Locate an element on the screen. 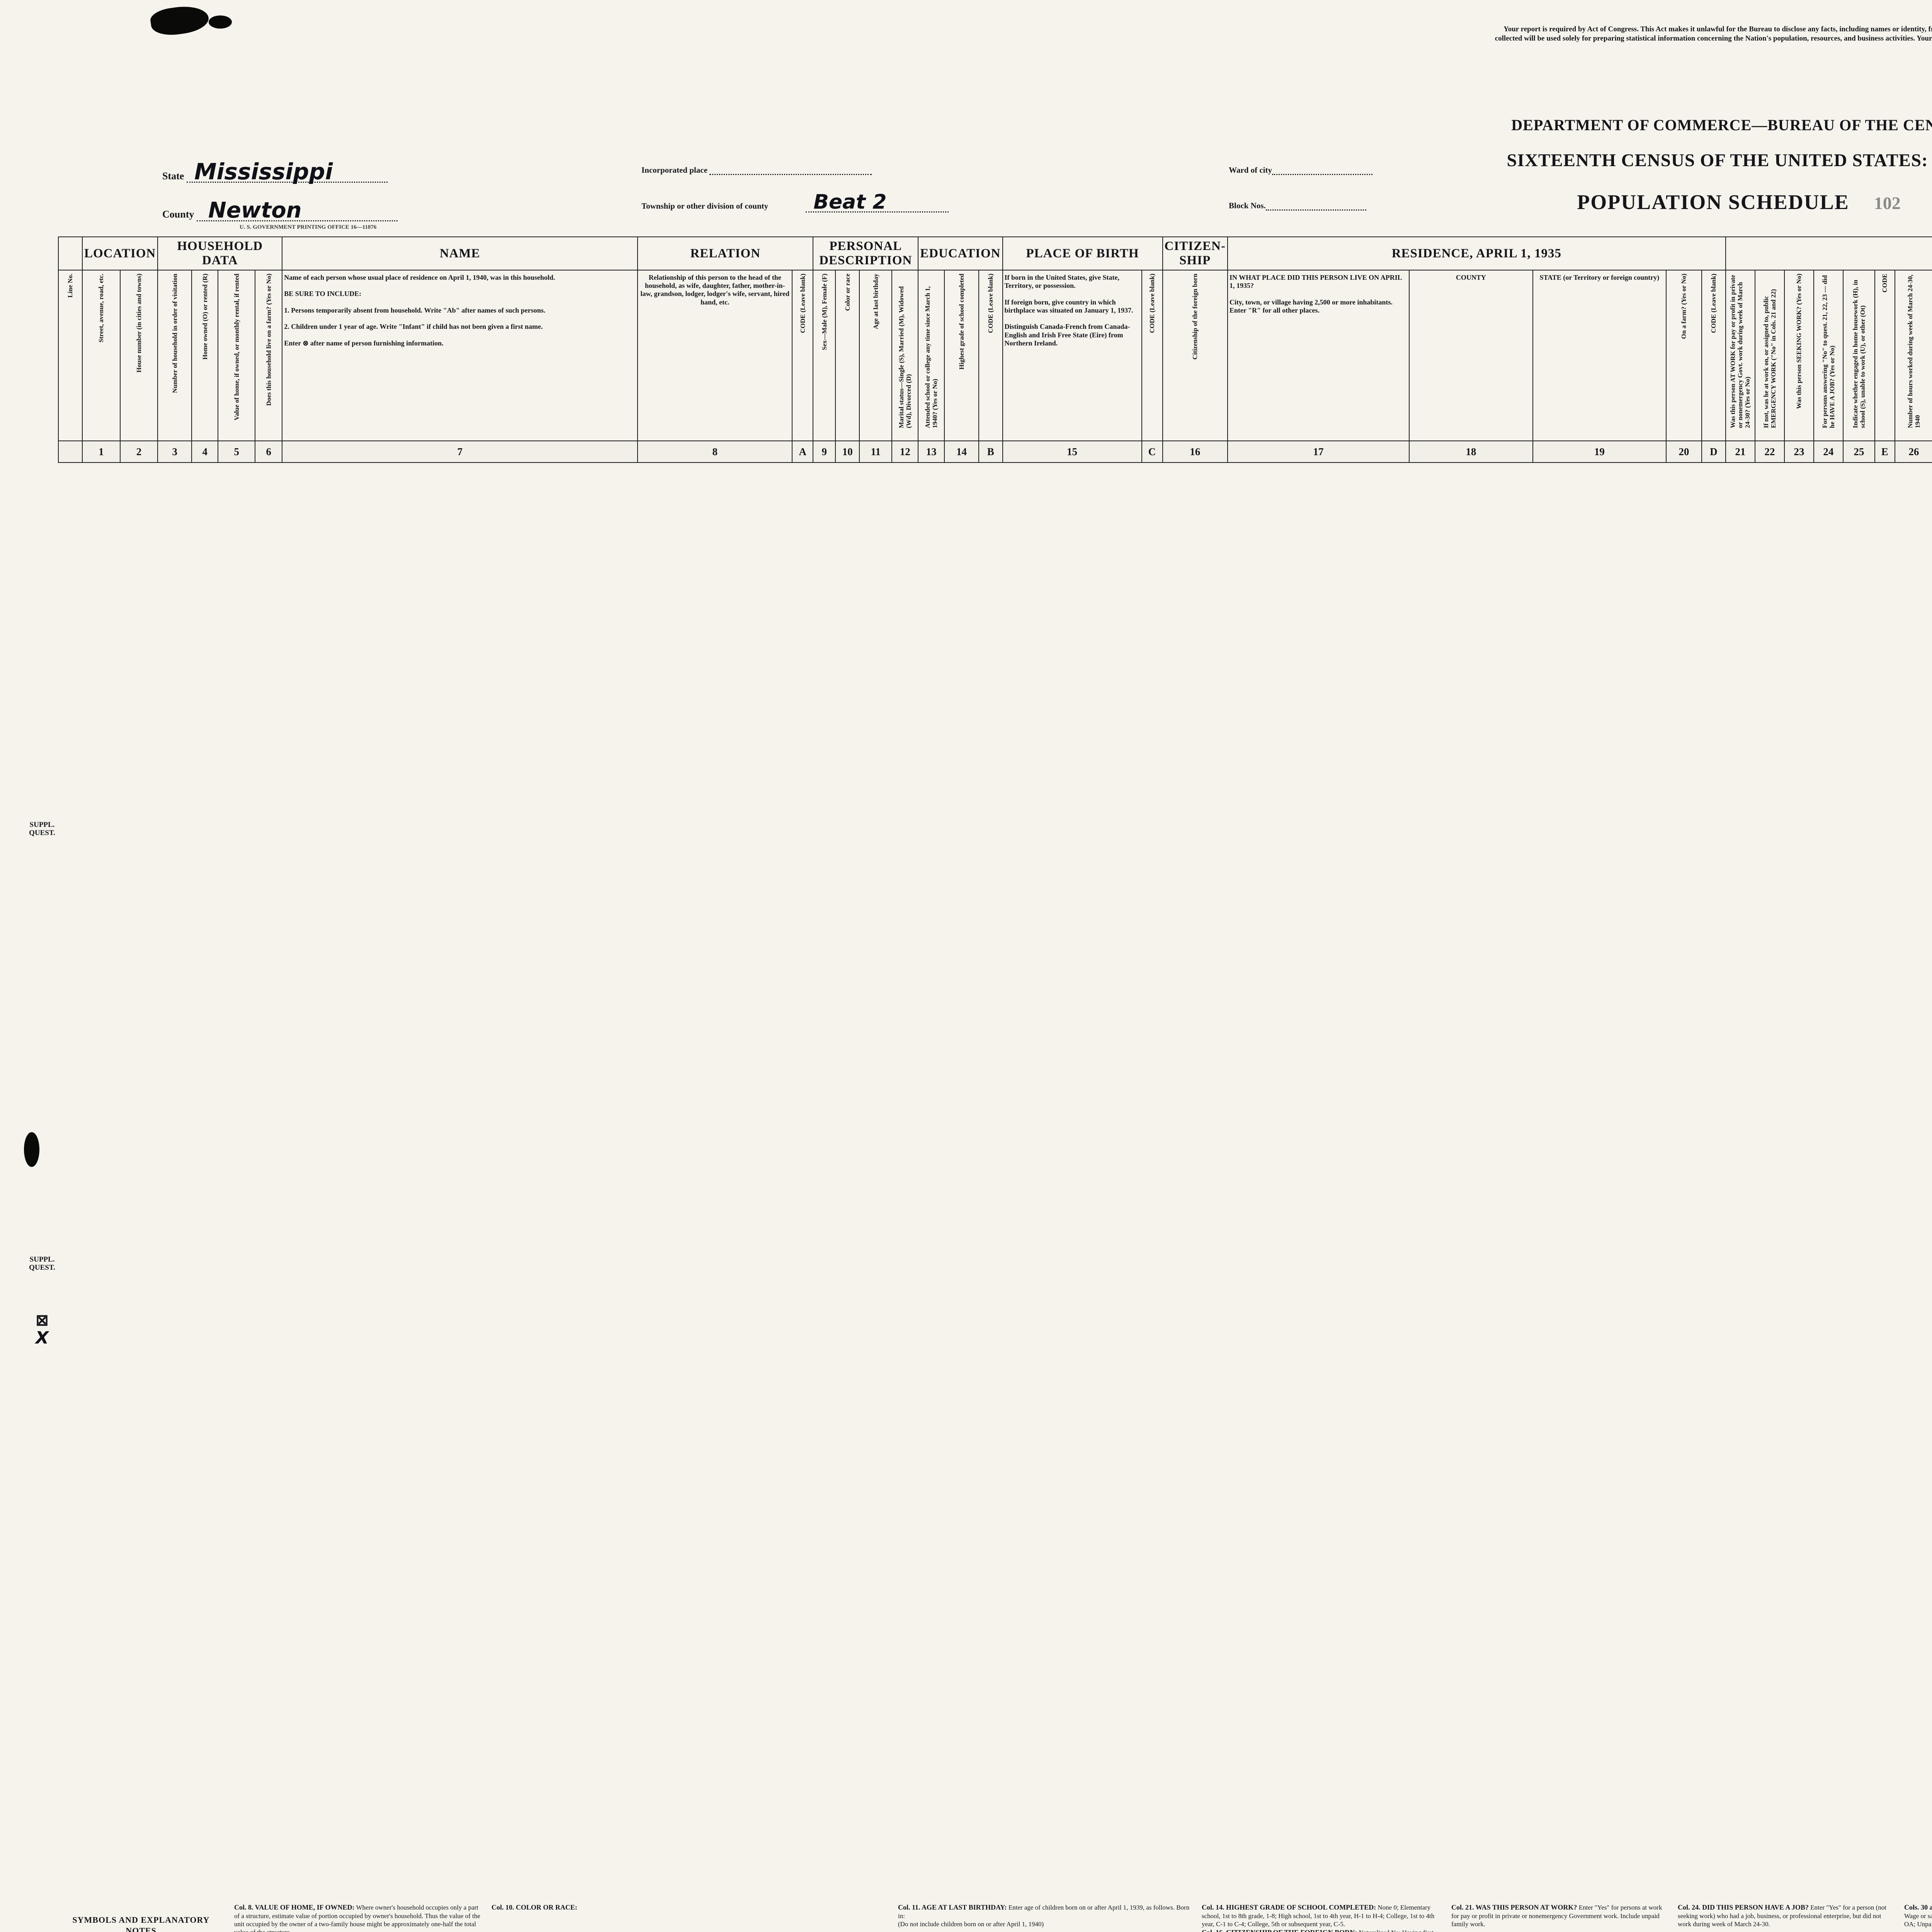 The height and width of the screenshot is (1932, 1932). column-desc: STATE (or Territory or foreign country) is located at coordinates (1600, 355).